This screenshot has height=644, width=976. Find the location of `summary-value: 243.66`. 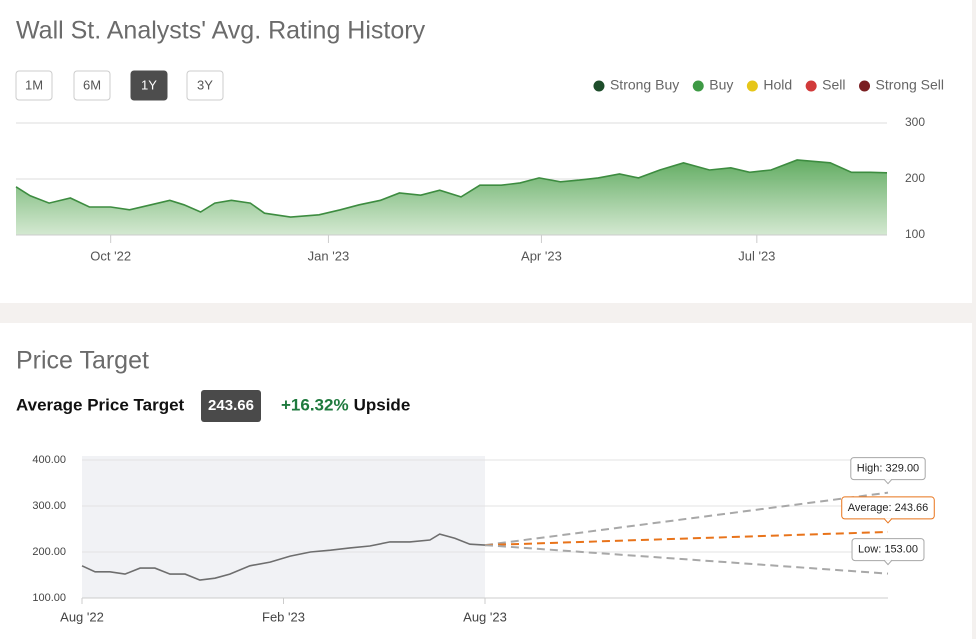

summary-value: 243.66 is located at coordinates (231, 405).